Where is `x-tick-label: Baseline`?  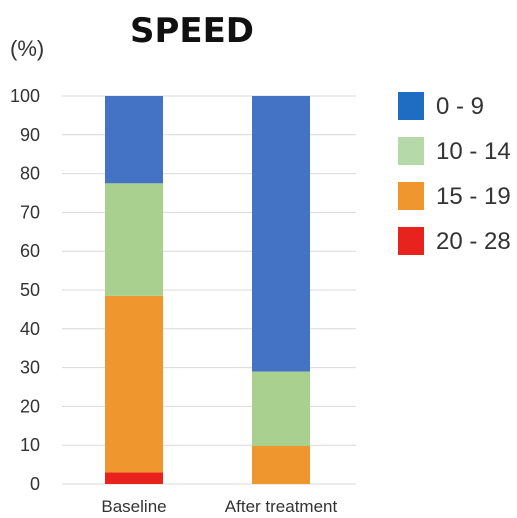
x-tick-label: Baseline is located at coordinates (133, 506).